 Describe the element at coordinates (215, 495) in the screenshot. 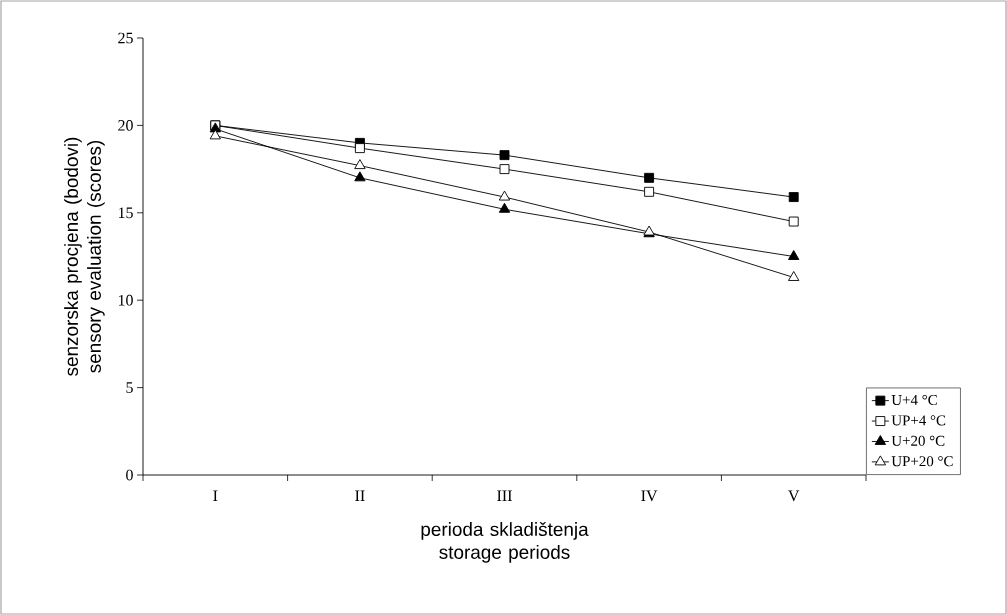

I see `x-tick-label: I` at that location.